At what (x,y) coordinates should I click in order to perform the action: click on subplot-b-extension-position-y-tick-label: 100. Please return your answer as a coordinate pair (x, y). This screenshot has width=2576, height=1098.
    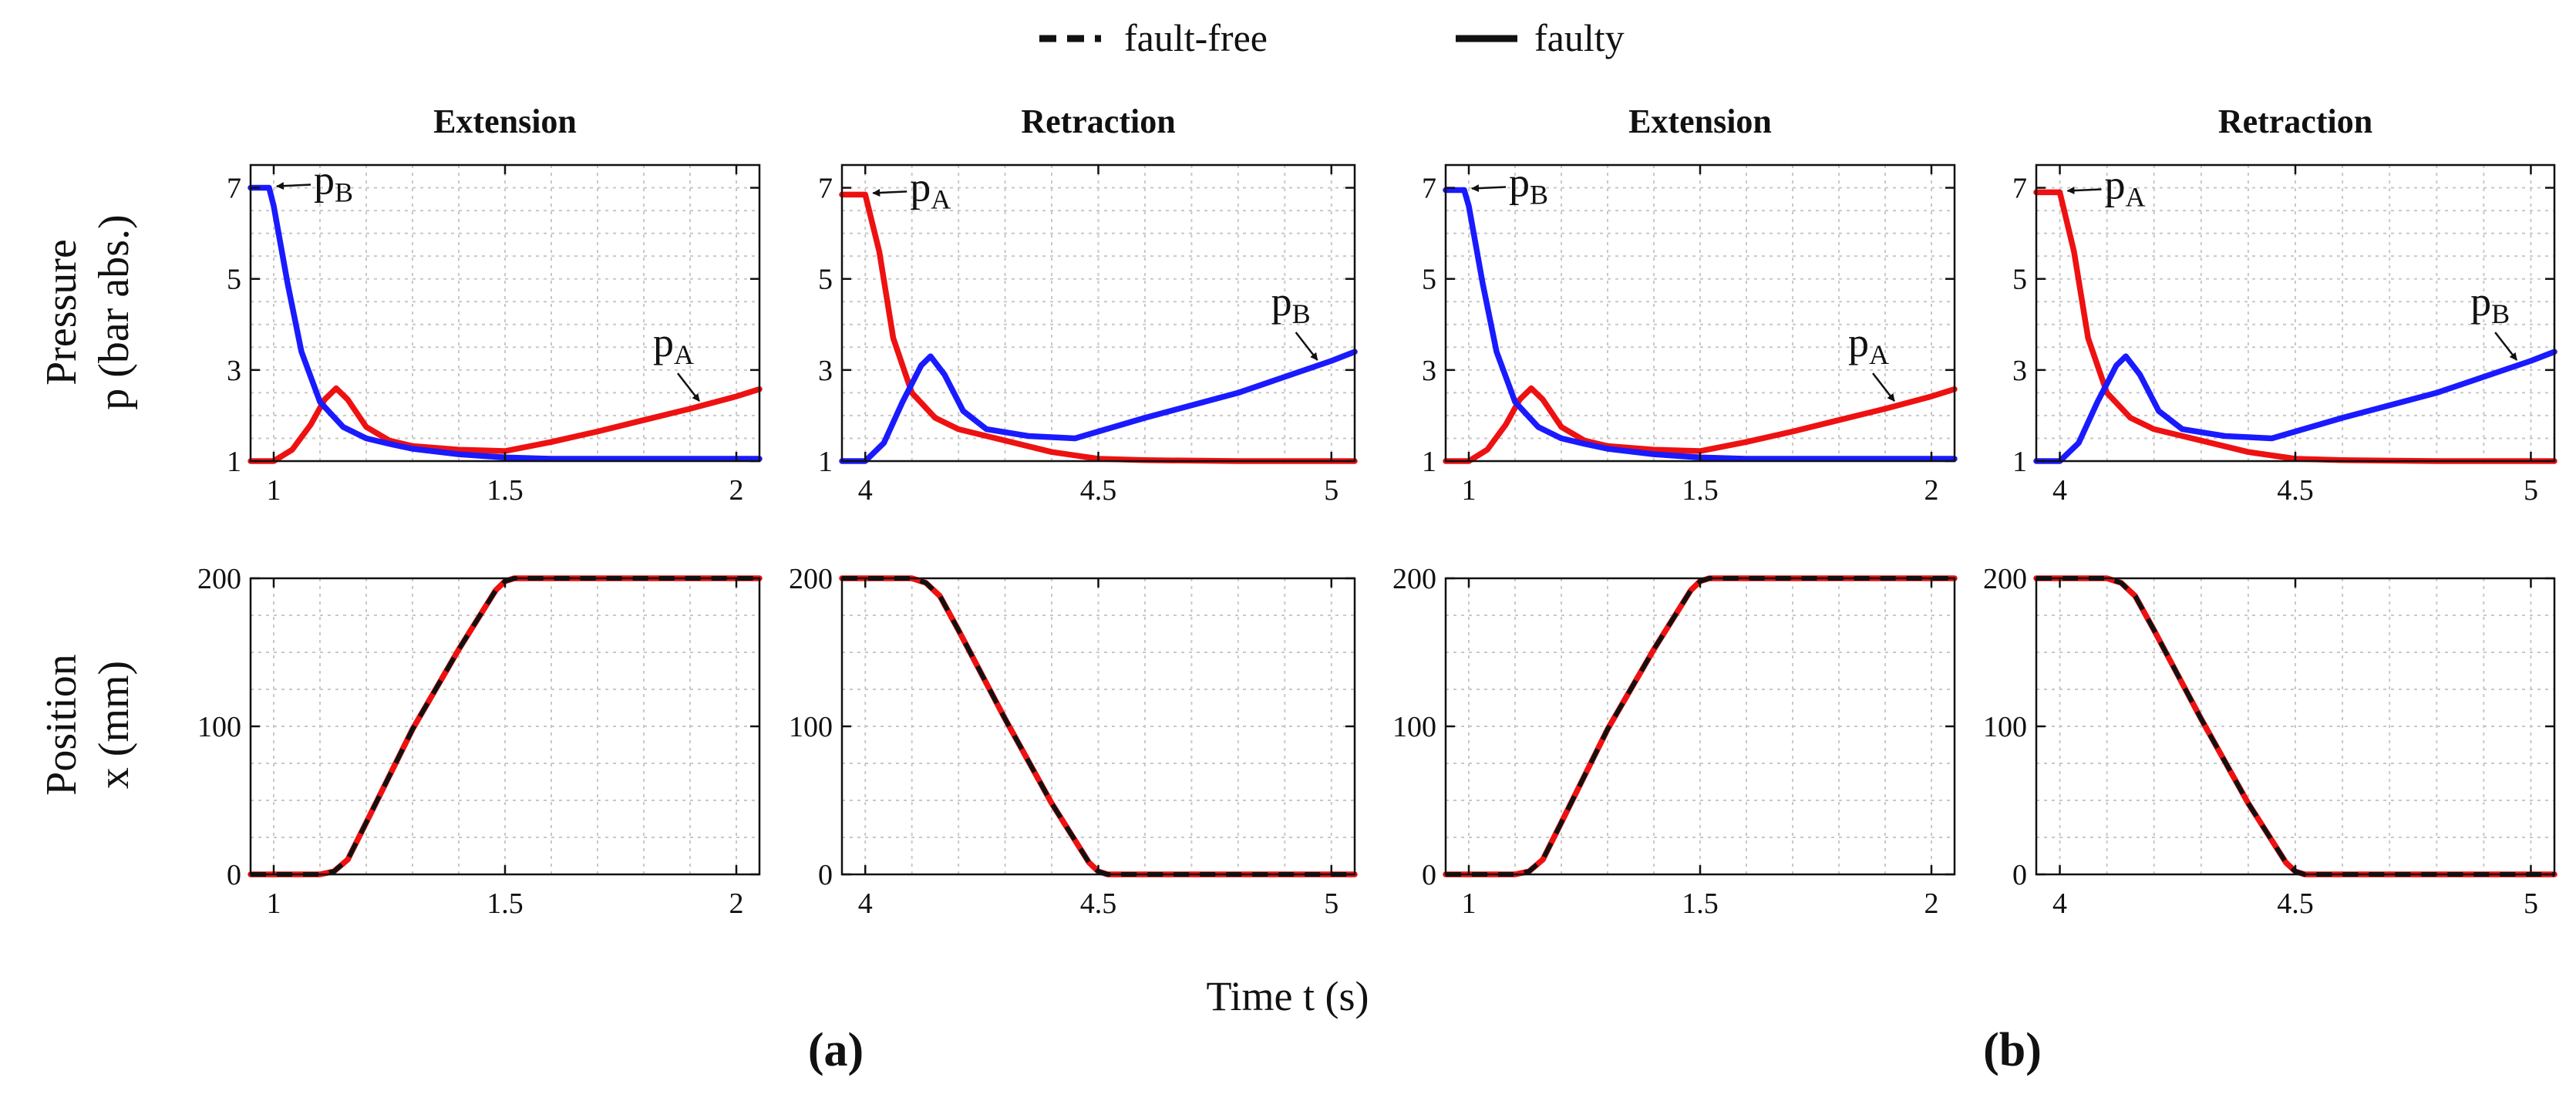
    Looking at the image, I should click on (1414, 727).